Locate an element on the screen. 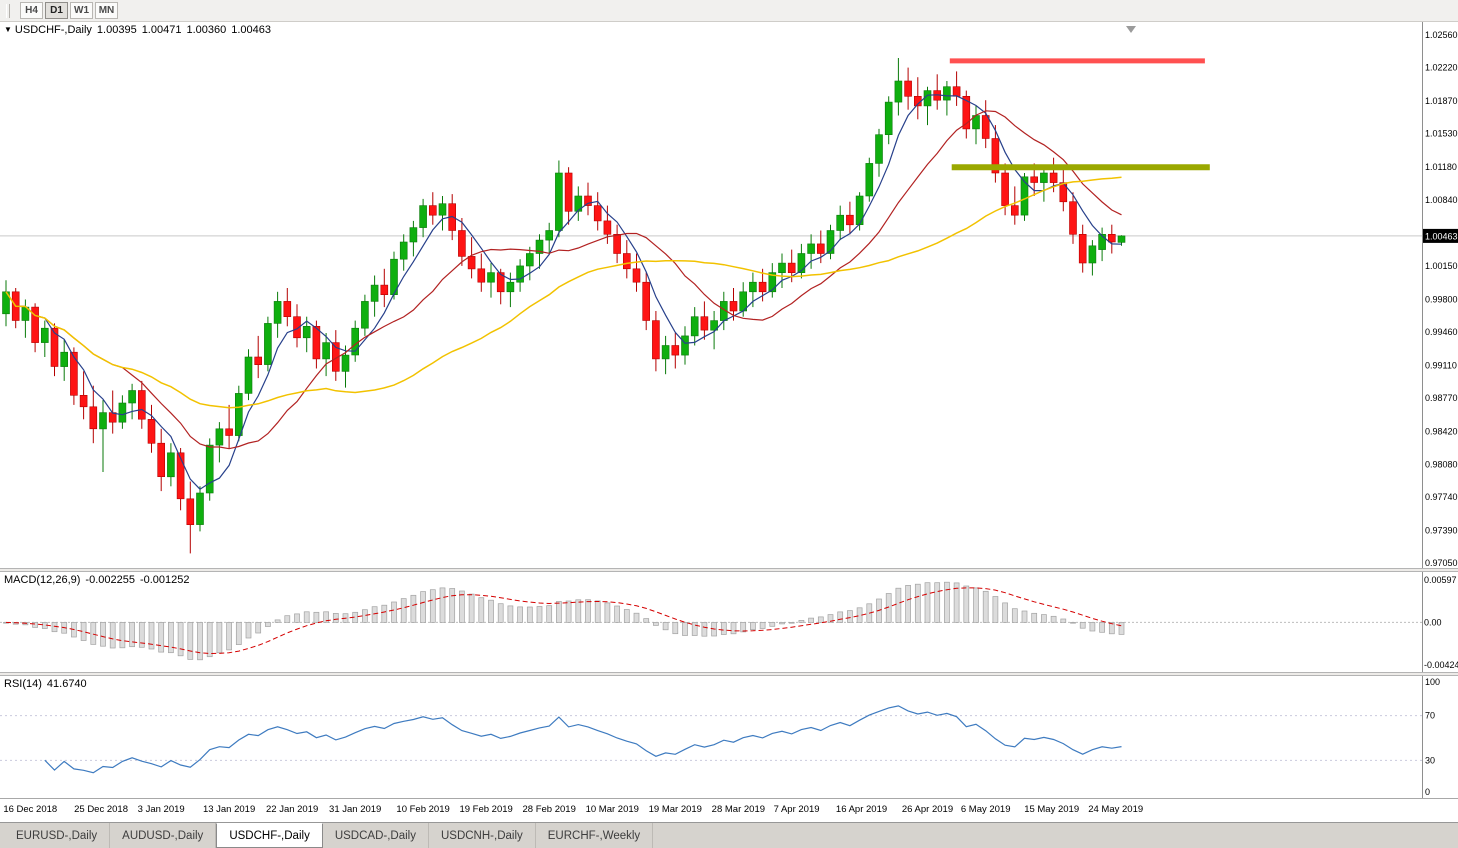  price-axis-label: 1.00840 is located at coordinates (1441, 200).